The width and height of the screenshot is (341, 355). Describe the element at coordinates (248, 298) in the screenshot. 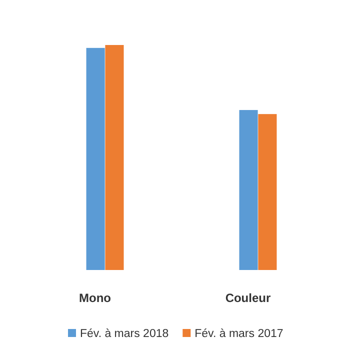

I see `x-tick-label: Couleur` at that location.